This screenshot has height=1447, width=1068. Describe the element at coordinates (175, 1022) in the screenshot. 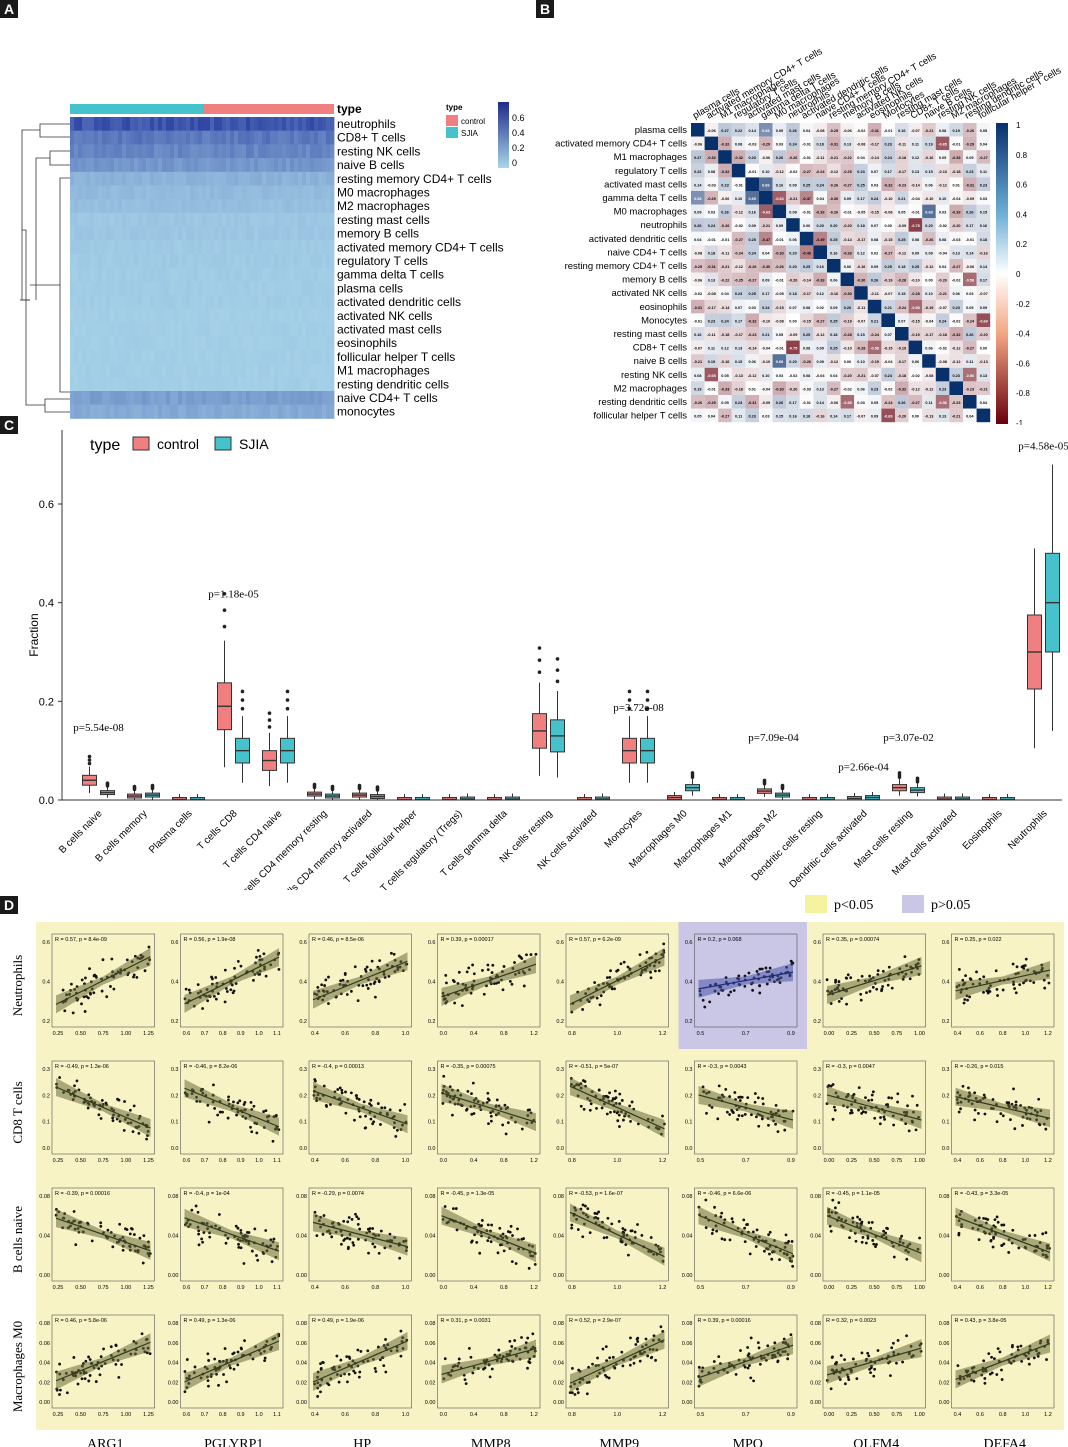

I see `y-tick-label: 0.2` at that location.